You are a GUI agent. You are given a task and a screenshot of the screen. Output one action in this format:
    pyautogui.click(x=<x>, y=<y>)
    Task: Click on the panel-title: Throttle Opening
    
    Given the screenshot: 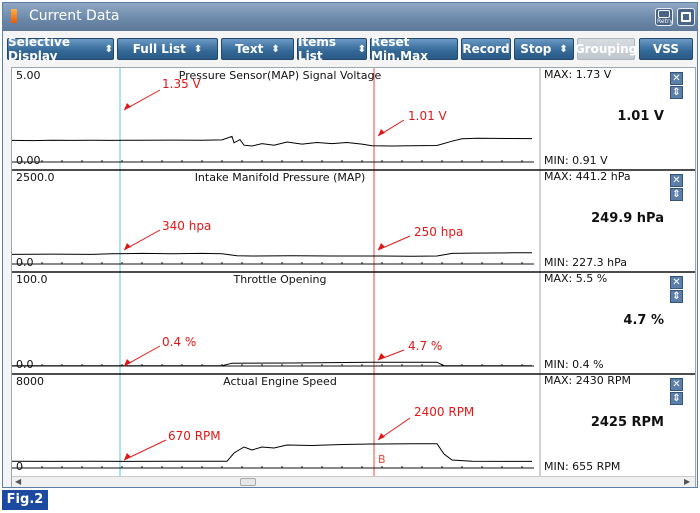 What is the action you would take?
    pyautogui.click(x=279, y=279)
    